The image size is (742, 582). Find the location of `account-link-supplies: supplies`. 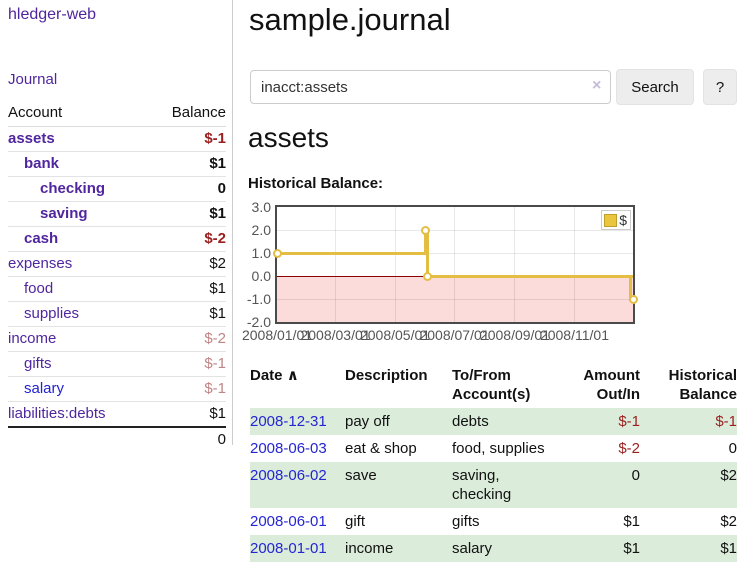

account-link-supplies: supplies is located at coordinates (52, 313).